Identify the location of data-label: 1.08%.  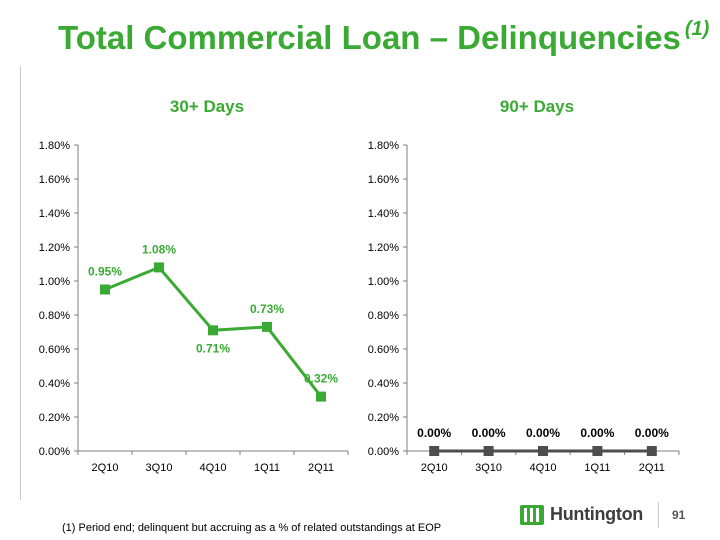
(159, 249).